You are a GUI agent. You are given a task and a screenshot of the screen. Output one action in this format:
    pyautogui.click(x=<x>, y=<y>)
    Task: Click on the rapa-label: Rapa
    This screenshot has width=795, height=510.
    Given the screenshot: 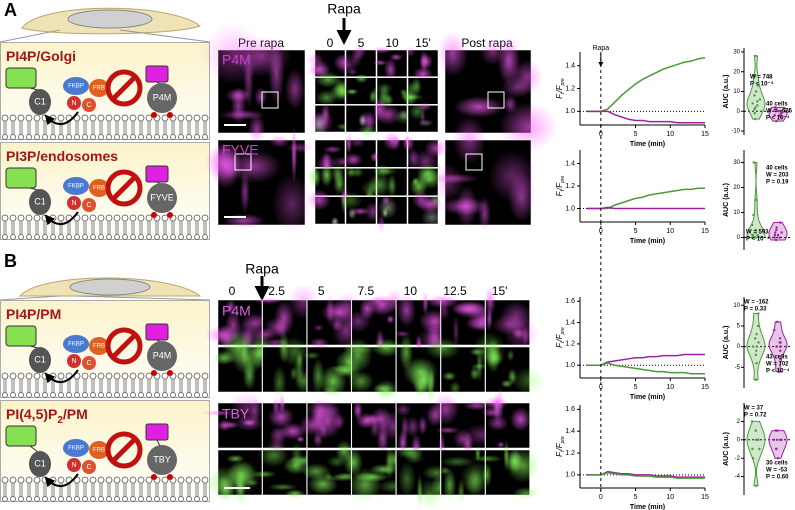 What is the action you would take?
    pyautogui.click(x=262, y=269)
    